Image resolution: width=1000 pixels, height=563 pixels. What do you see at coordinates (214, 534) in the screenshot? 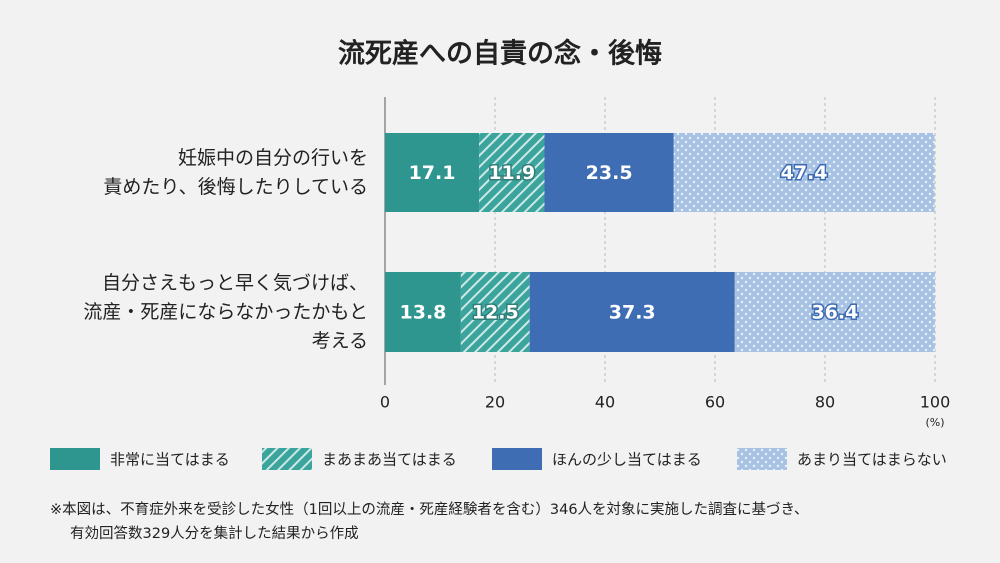
I see `footnote: 有効回答数329人分を集計した結果から作成` at bounding box center [214, 534].